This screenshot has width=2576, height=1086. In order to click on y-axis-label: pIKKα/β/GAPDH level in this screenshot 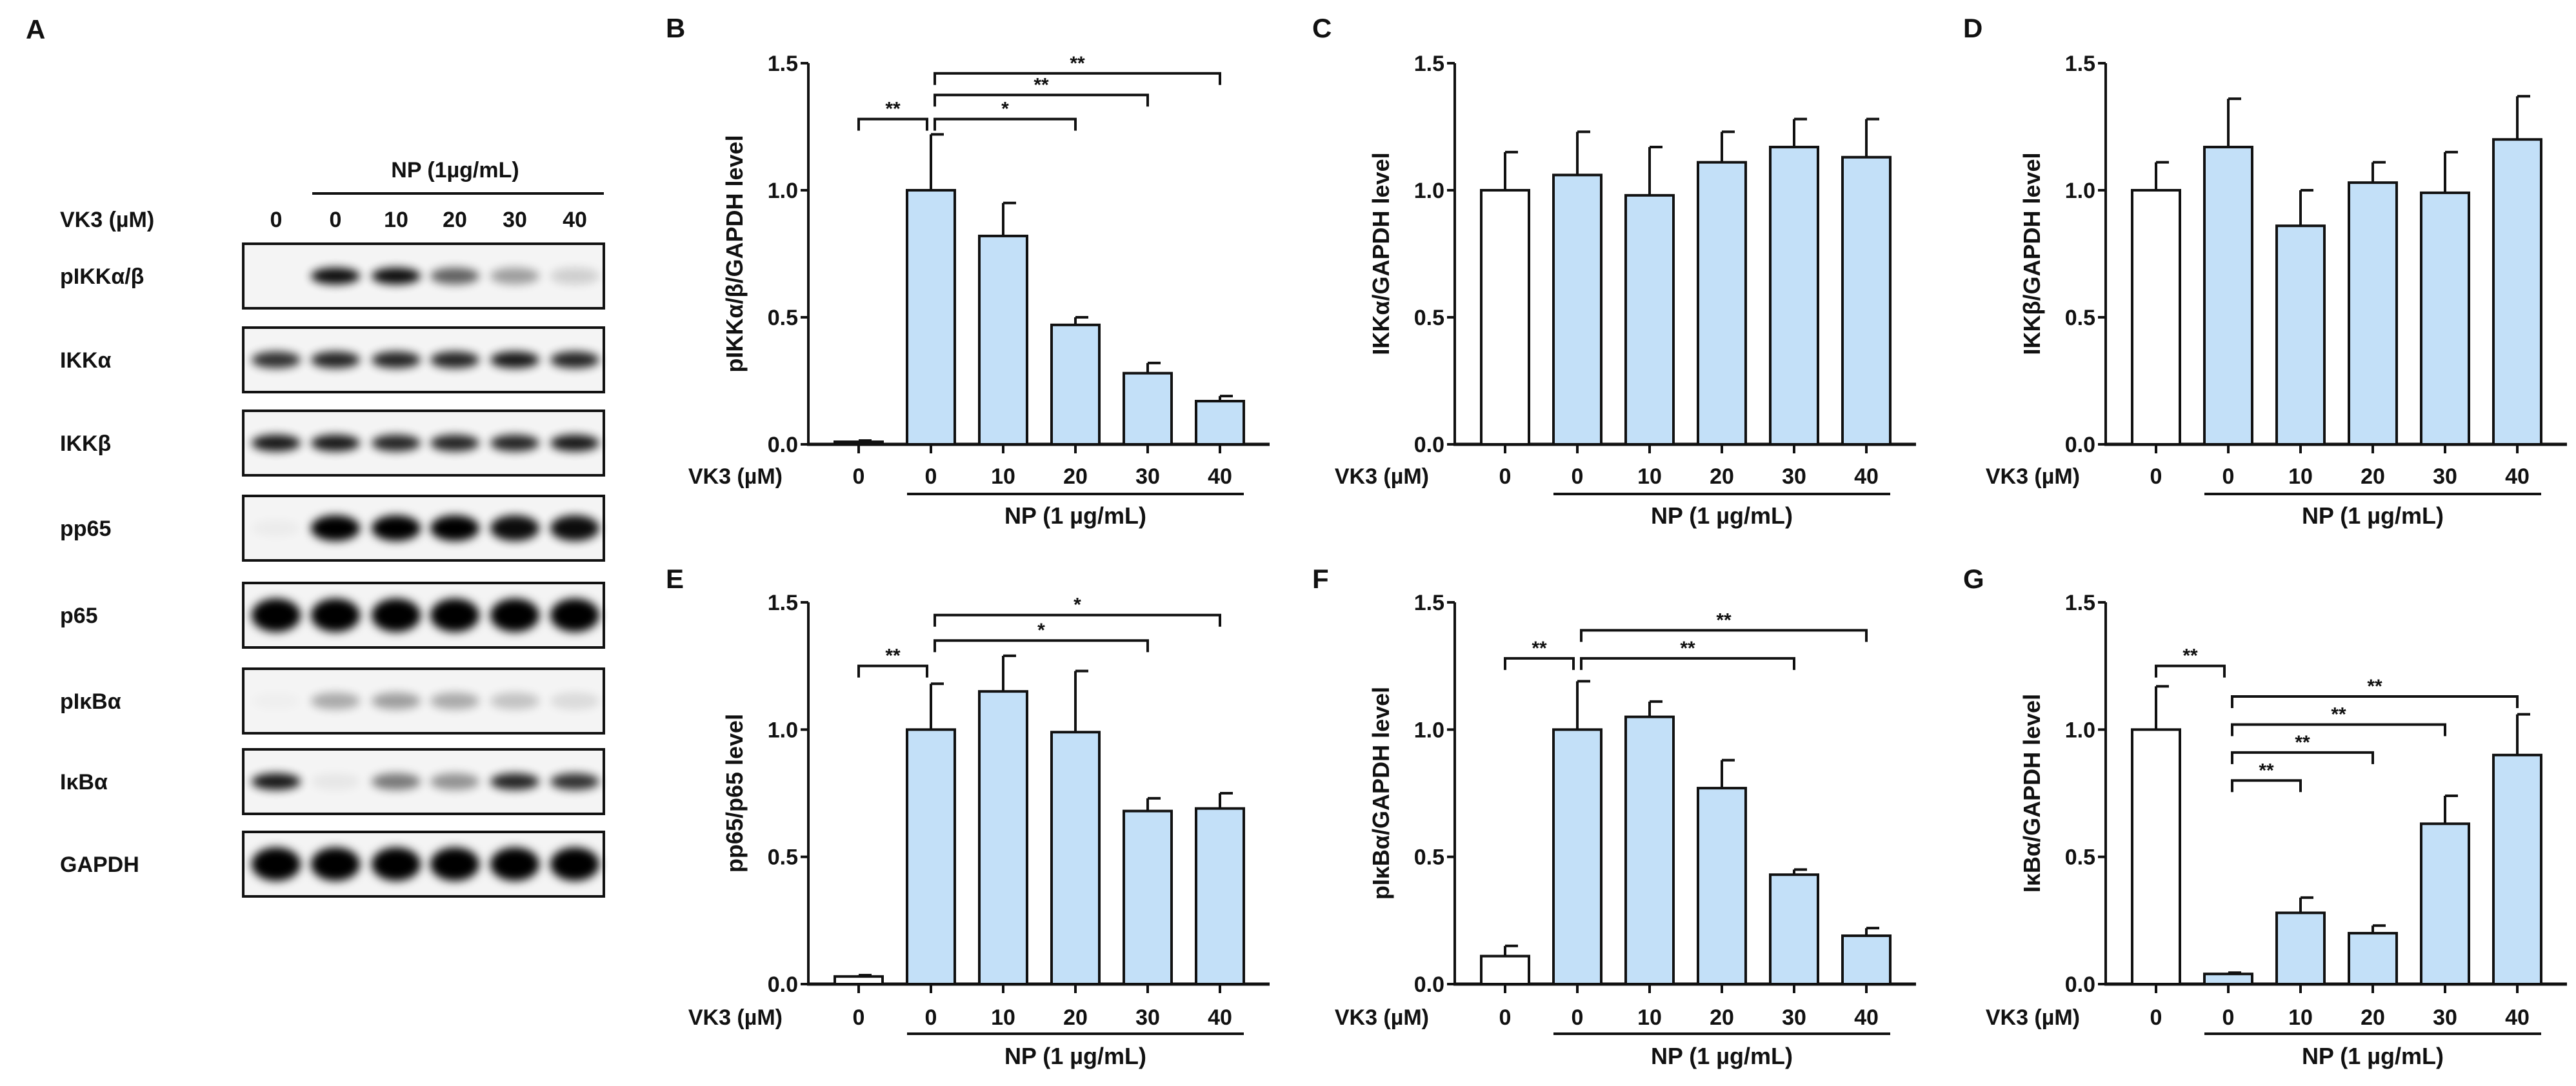, I will do `click(734, 253)`.